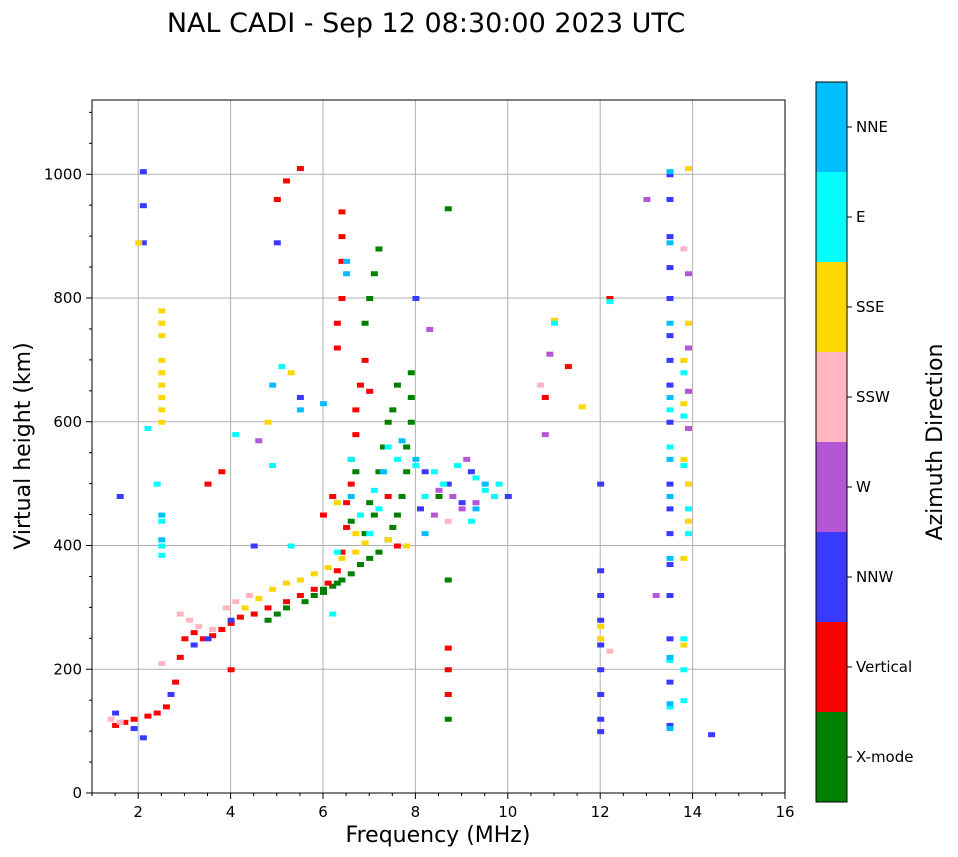 The height and width of the screenshot is (857, 958). I want to click on x-tick-label: 4, so click(231, 812).